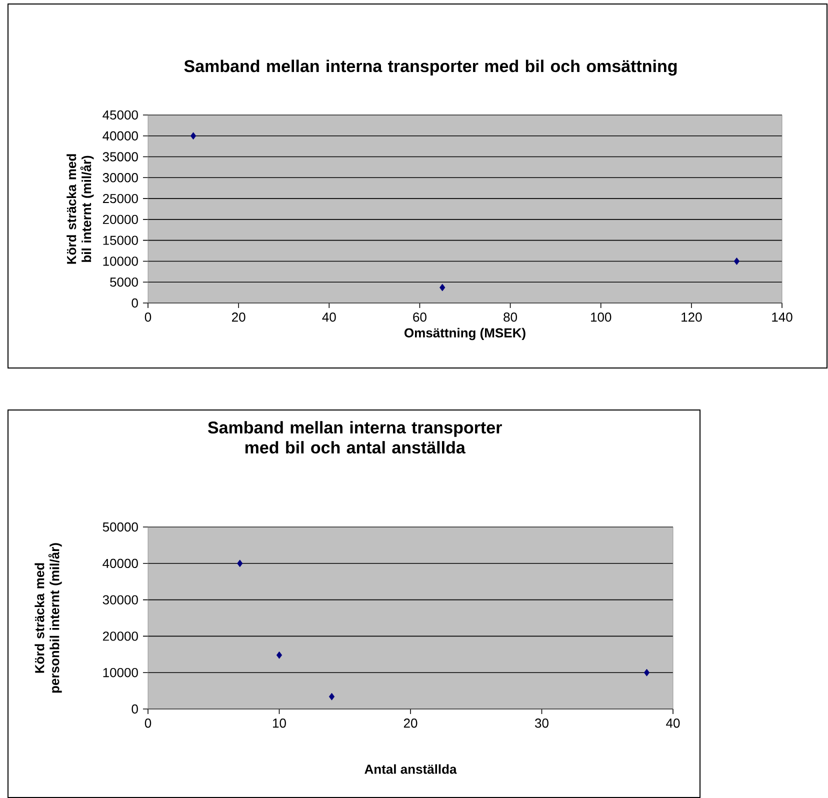  What do you see at coordinates (120, 240) in the screenshot?
I see `y-tick-label: 15000` at bounding box center [120, 240].